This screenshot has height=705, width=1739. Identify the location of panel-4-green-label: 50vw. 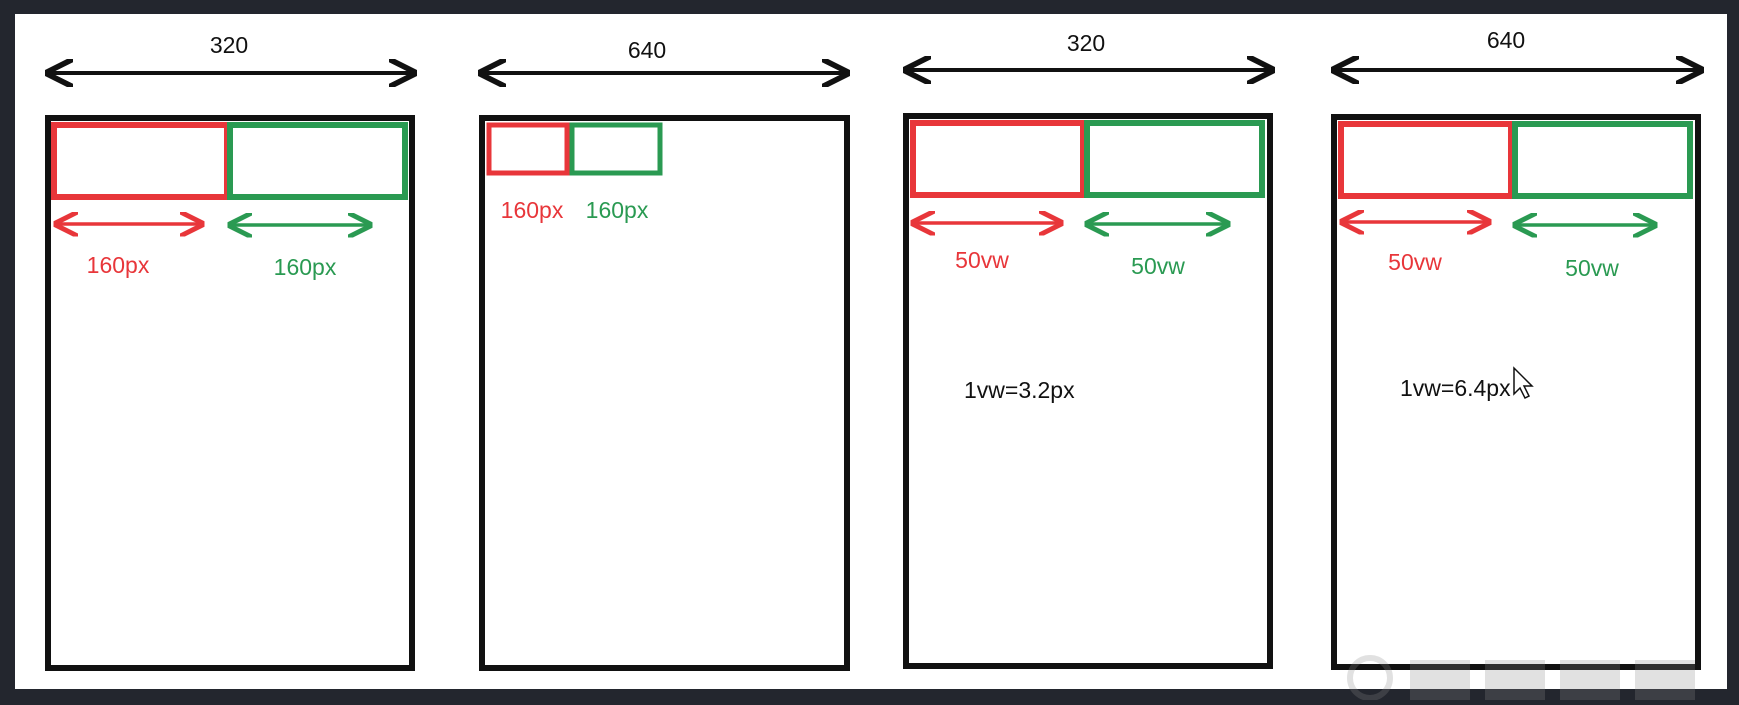
(1592, 268).